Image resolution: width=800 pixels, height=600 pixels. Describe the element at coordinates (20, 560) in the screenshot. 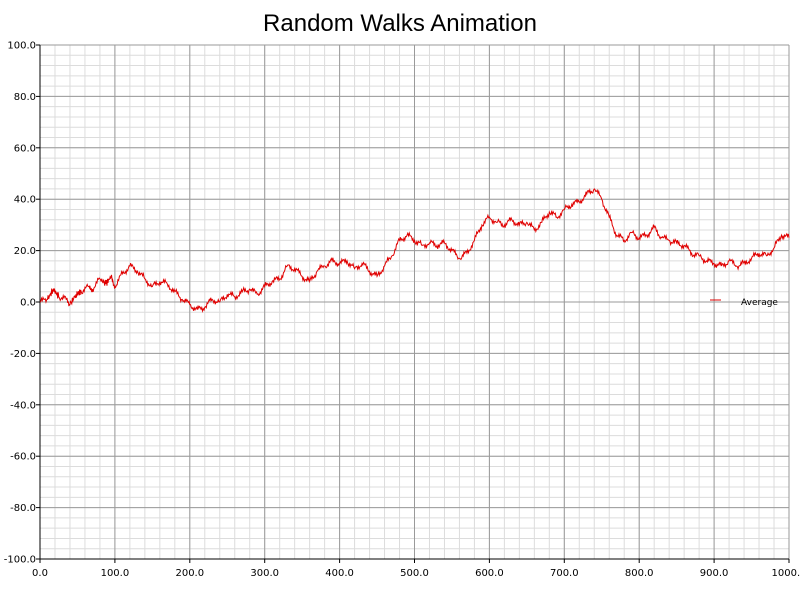

I see `y-tick-label: -100.0` at that location.